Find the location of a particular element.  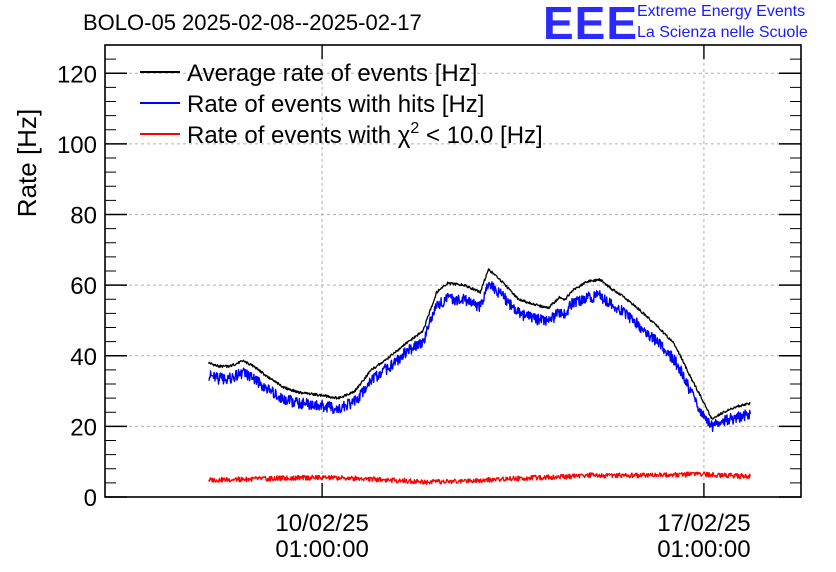

y-axis-label: Rate [Hz] is located at coordinates (27, 163).